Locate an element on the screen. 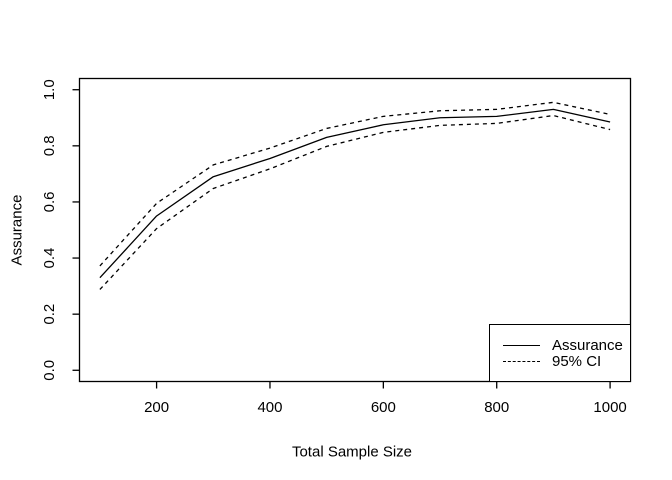  legend-label: Assurance is located at coordinates (587, 345).